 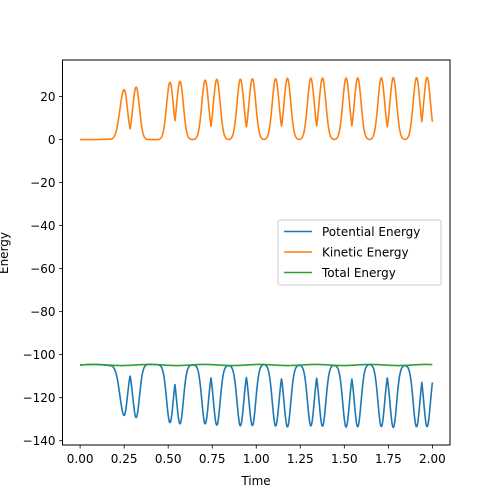 I want to click on y-tick-label: −60, so click(x=42, y=269).